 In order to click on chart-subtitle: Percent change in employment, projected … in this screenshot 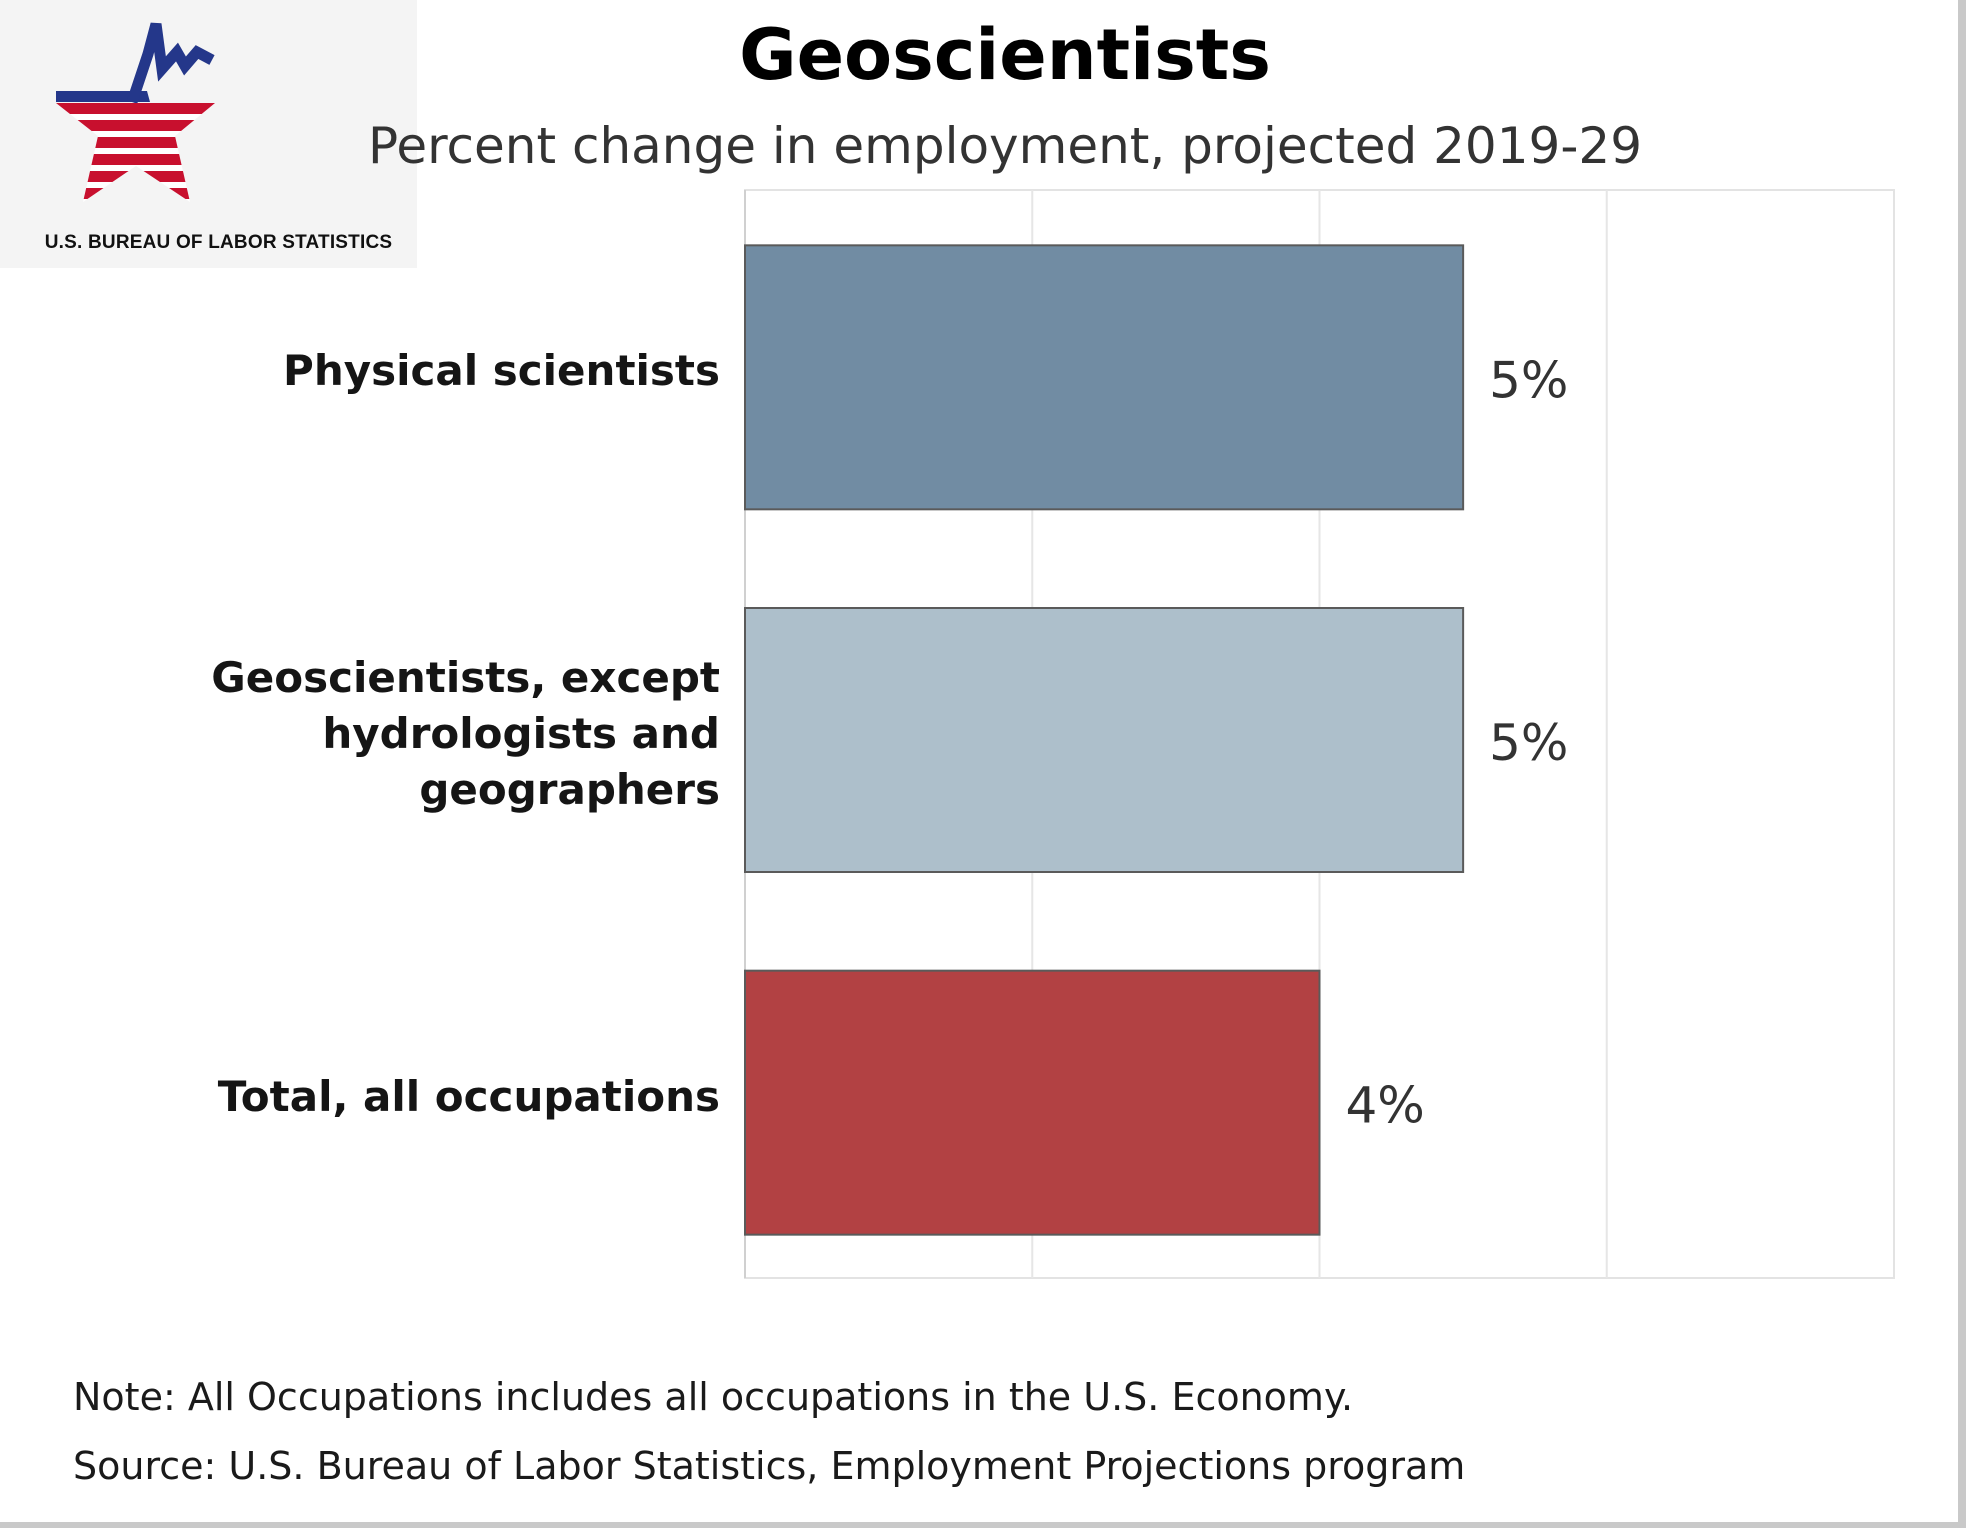, I will do `click(1005, 146)`.